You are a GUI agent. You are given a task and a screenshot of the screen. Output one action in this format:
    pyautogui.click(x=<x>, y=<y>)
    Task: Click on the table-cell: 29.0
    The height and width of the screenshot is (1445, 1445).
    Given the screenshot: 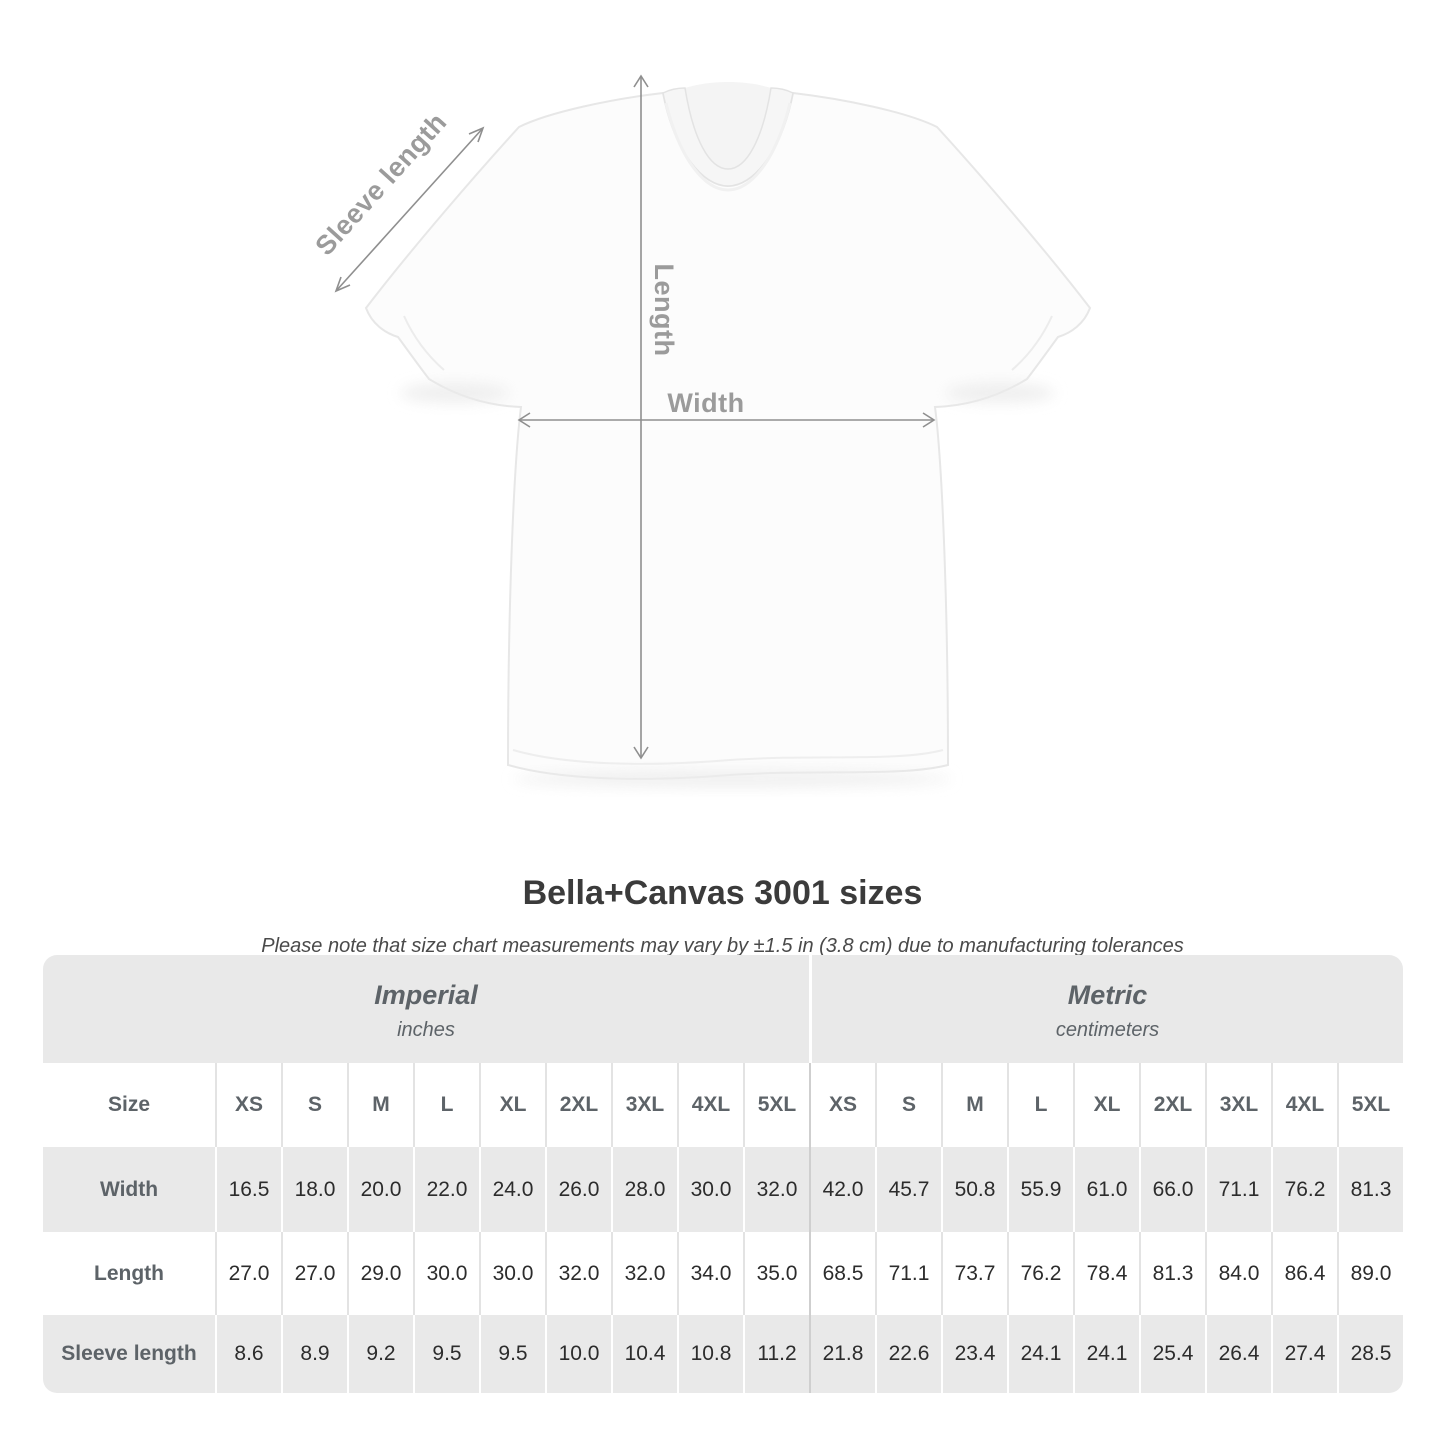 What is the action you would take?
    pyautogui.click(x=380, y=1273)
    